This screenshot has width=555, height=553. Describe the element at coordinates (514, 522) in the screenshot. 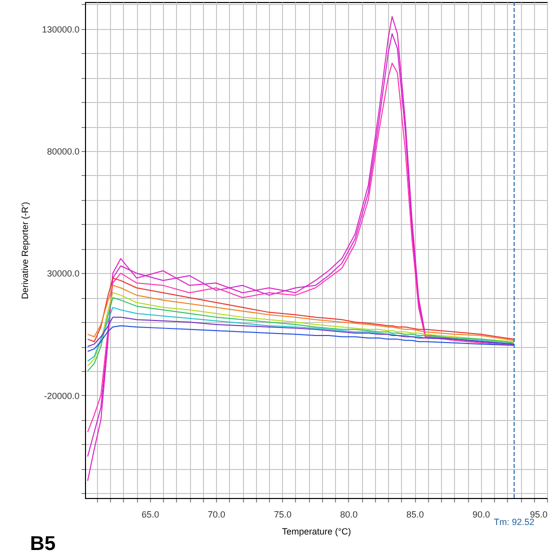

I see `ref-line-label: Tm: 92.52` at that location.